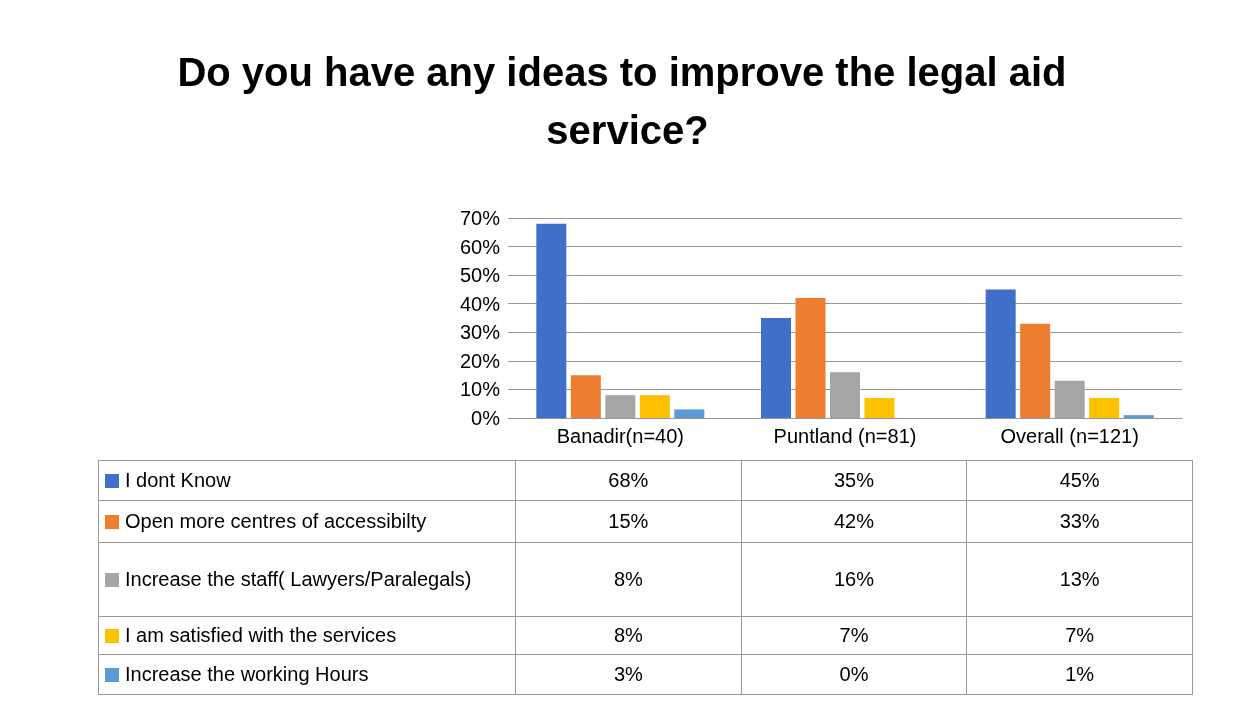  I want to click on data-label: 68%, so click(628, 480).